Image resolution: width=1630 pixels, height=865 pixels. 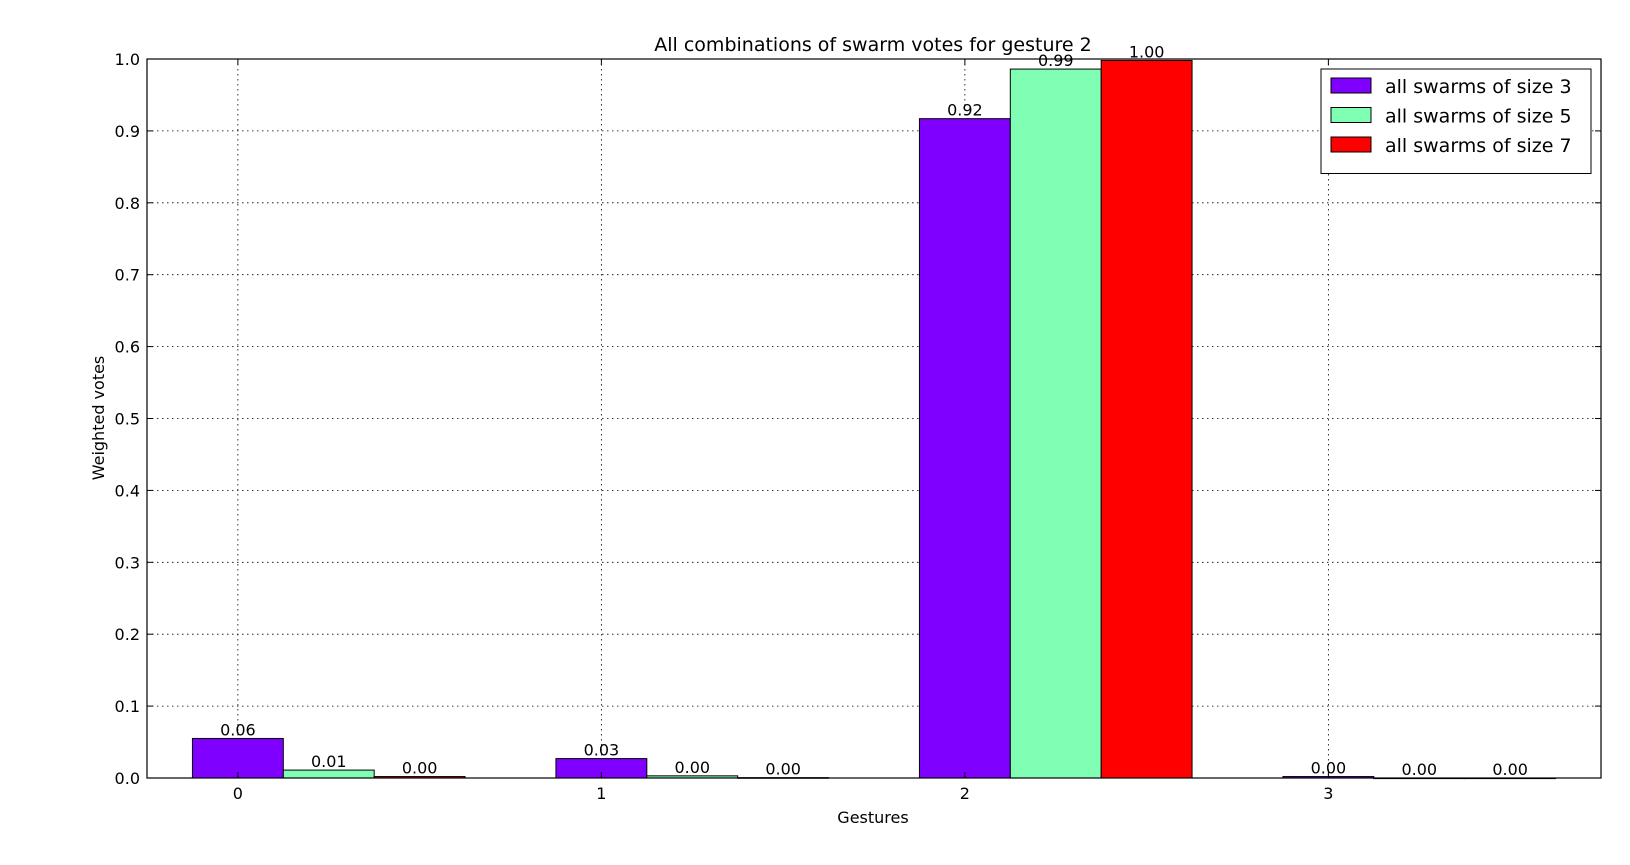 What do you see at coordinates (965, 793) in the screenshot?
I see `x-tick-label: 2` at bounding box center [965, 793].